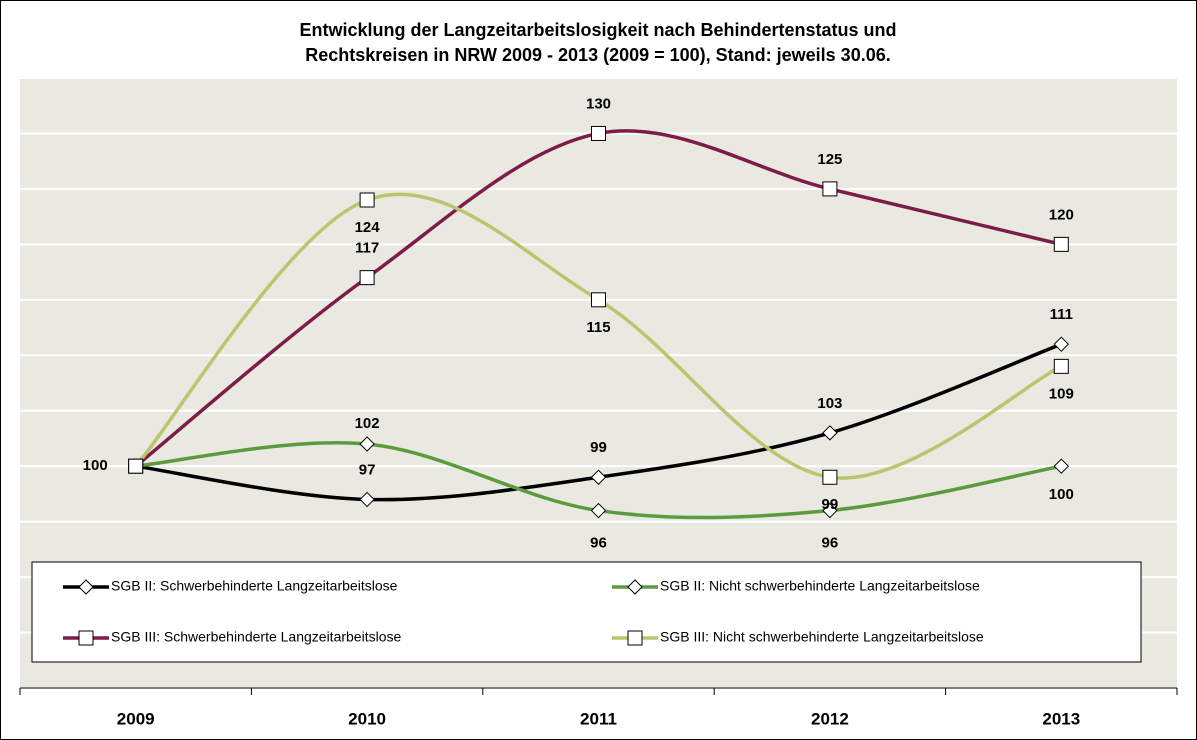 Image resolution: width=1197 pixels, height=740 pixels. Describe the element at coordinates (367, 248) in the screenshot. I see `data-label: 117` at that location.